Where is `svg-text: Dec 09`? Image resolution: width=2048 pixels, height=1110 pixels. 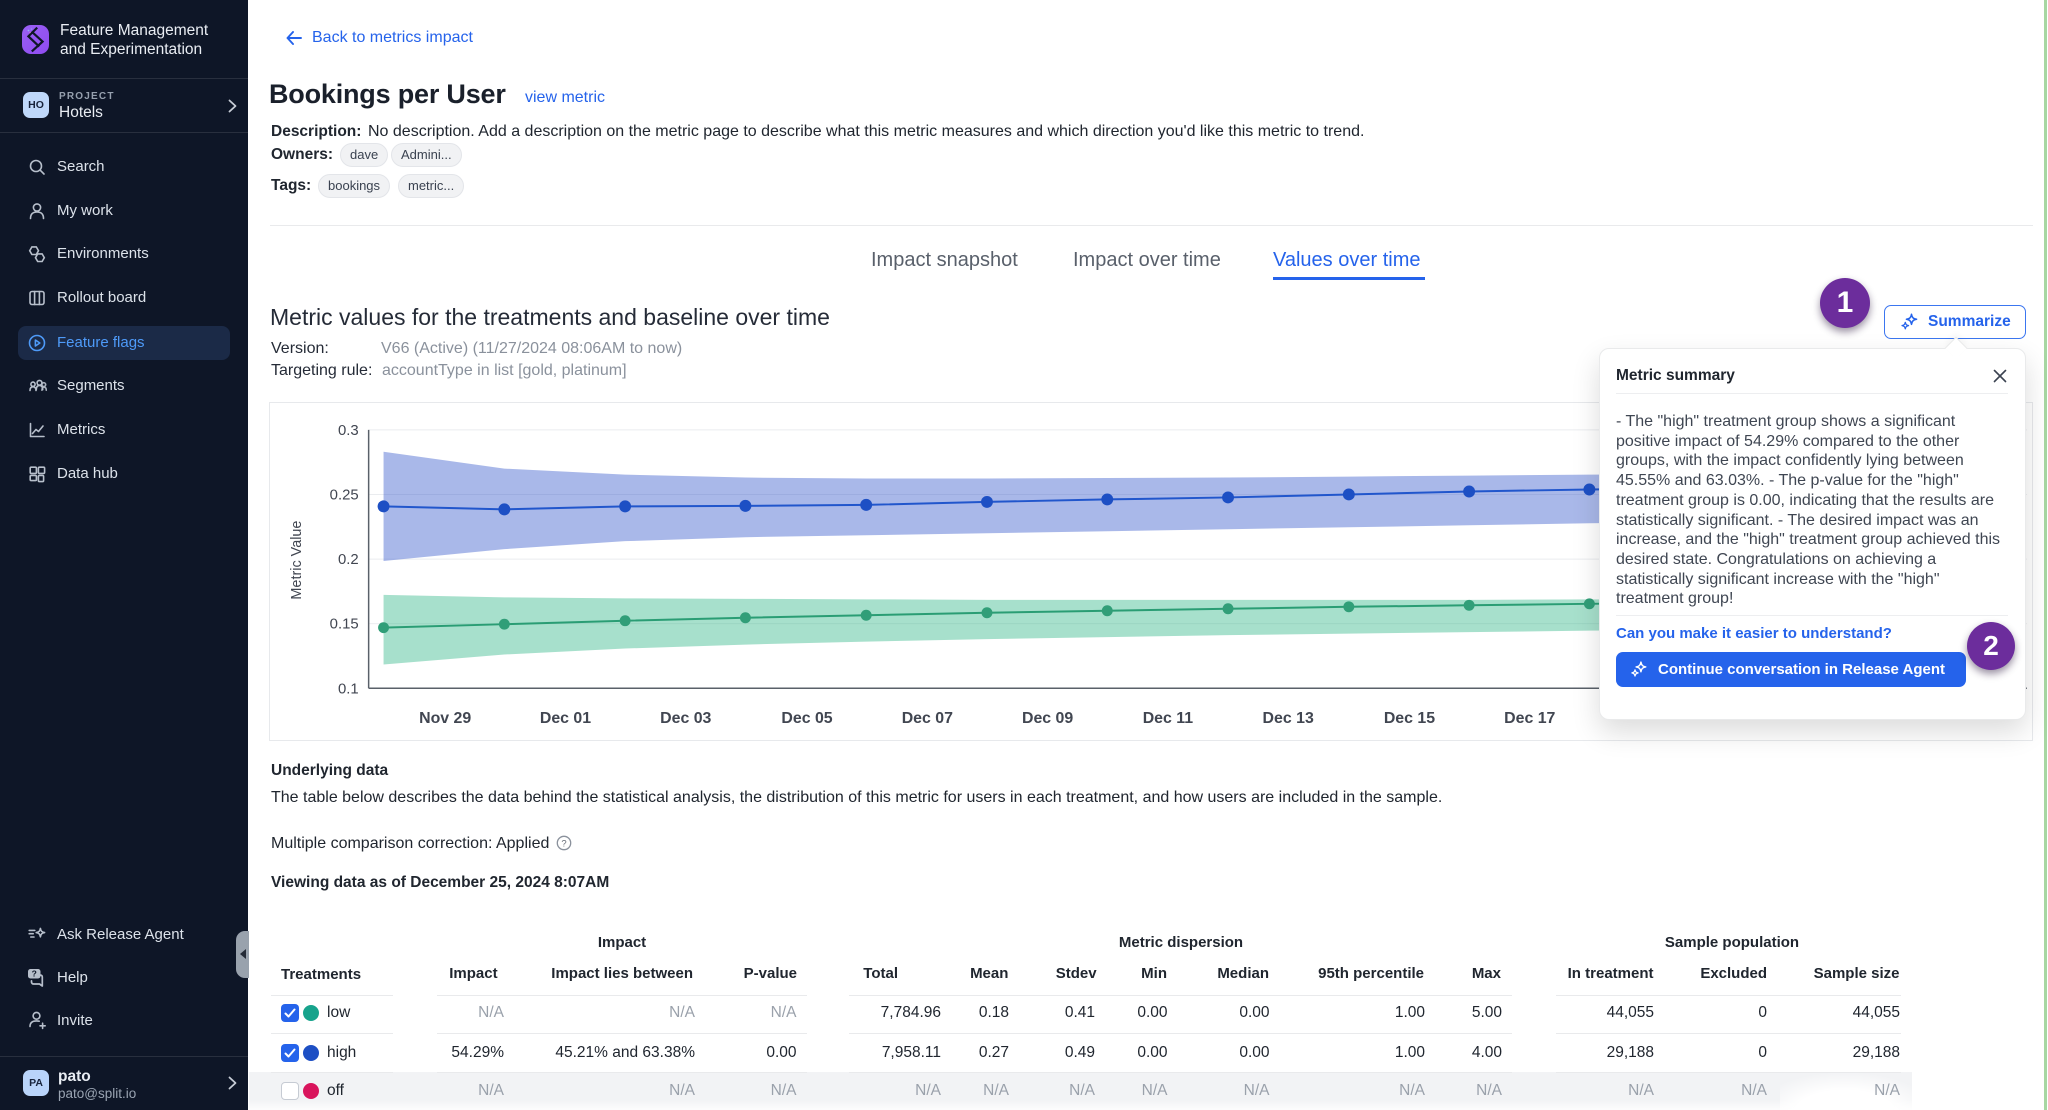 svg-text: Dec 09 is located at coordinates (1047, 718).